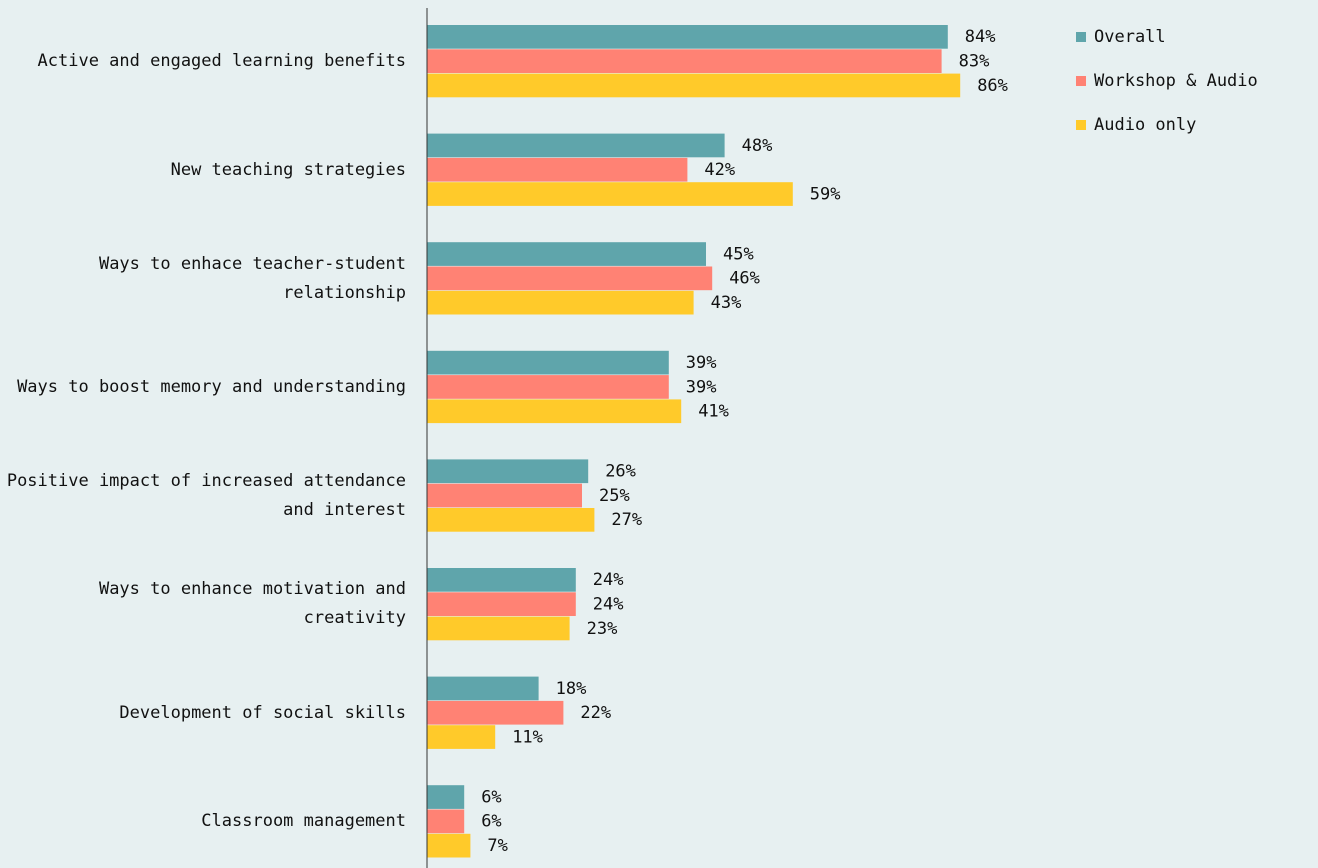 This screenshot has width=1318, height=868. What do you see at coordinates (620, 472) in the screenshot?
I see `value-label: 26%` at bounding box center [620, 472].